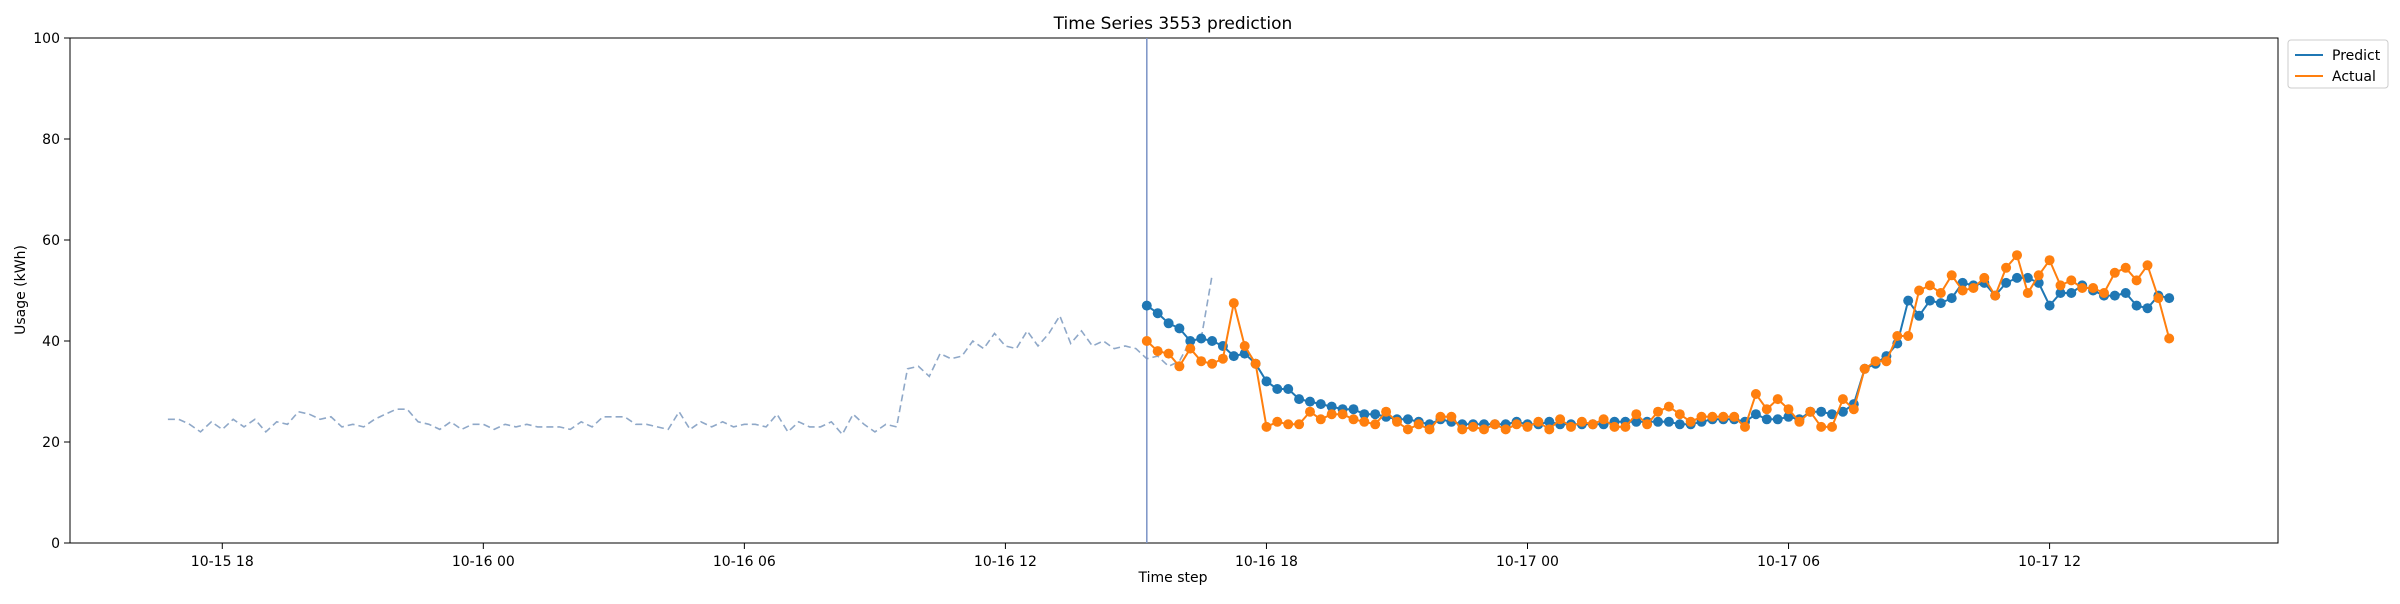  Describe the element at coordinates (51, 291) in the screenshot. I see `y-axis: 0 20 40 60 80 100` at that location.